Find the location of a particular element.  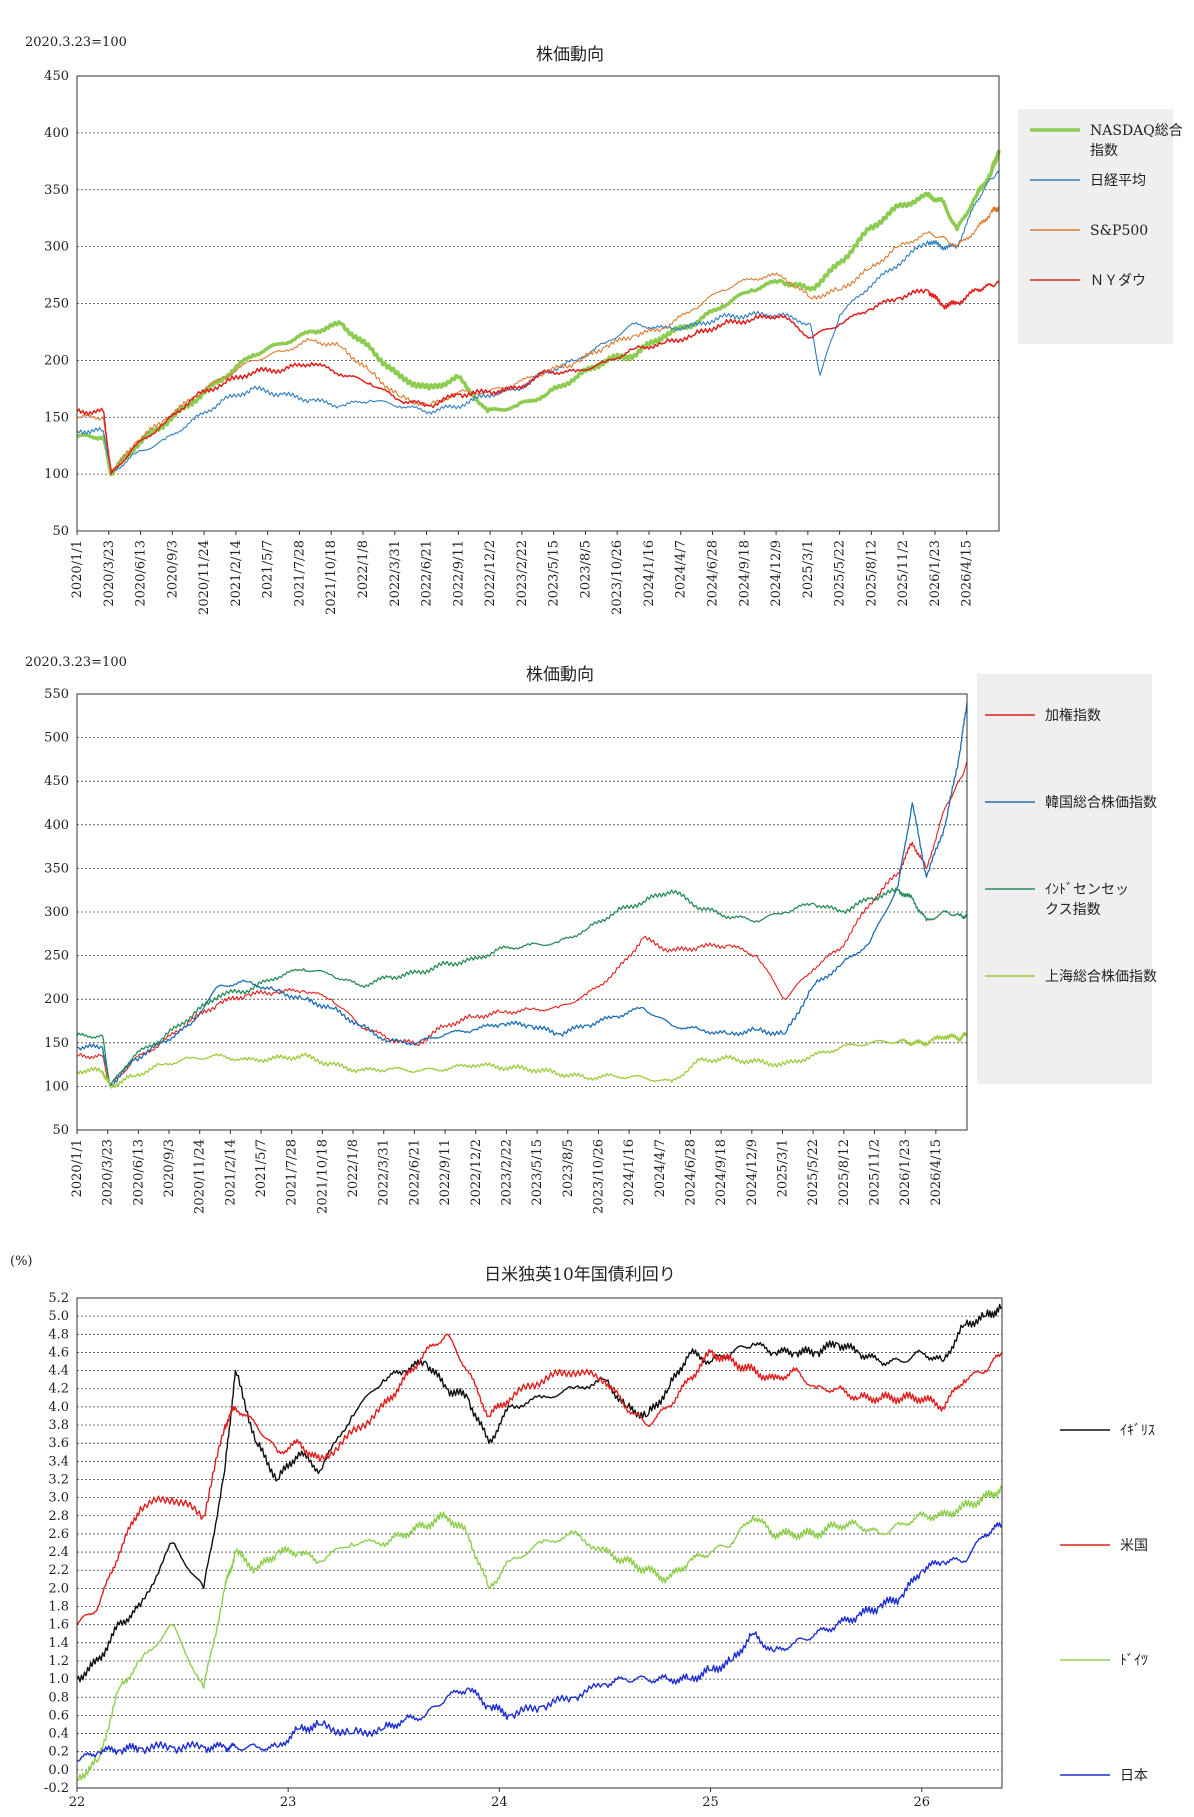

chart-1-note: 2020.3.23=100 is located at coordinates (76, 42).